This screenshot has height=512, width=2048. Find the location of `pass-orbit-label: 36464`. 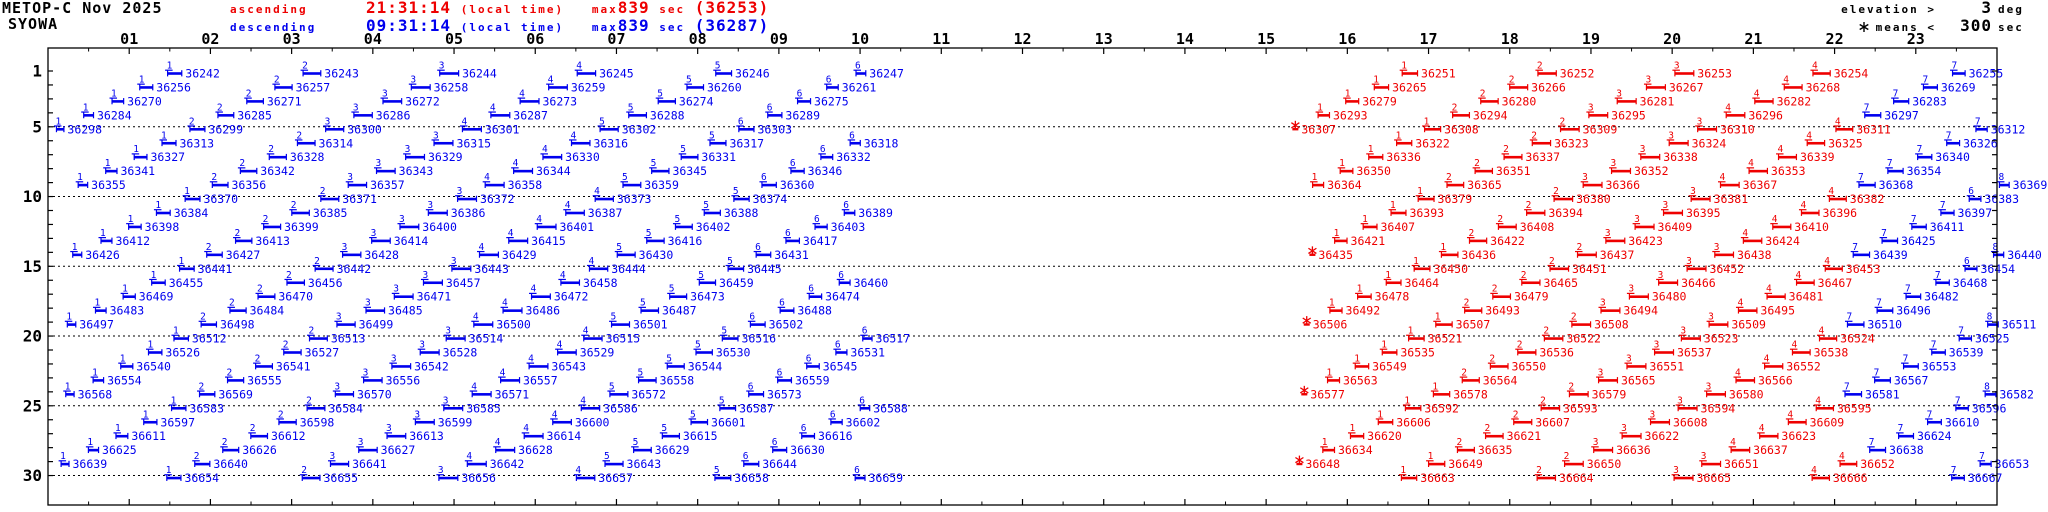

pass-orbit-label: 36464 is located at coordinates (1421, 283).